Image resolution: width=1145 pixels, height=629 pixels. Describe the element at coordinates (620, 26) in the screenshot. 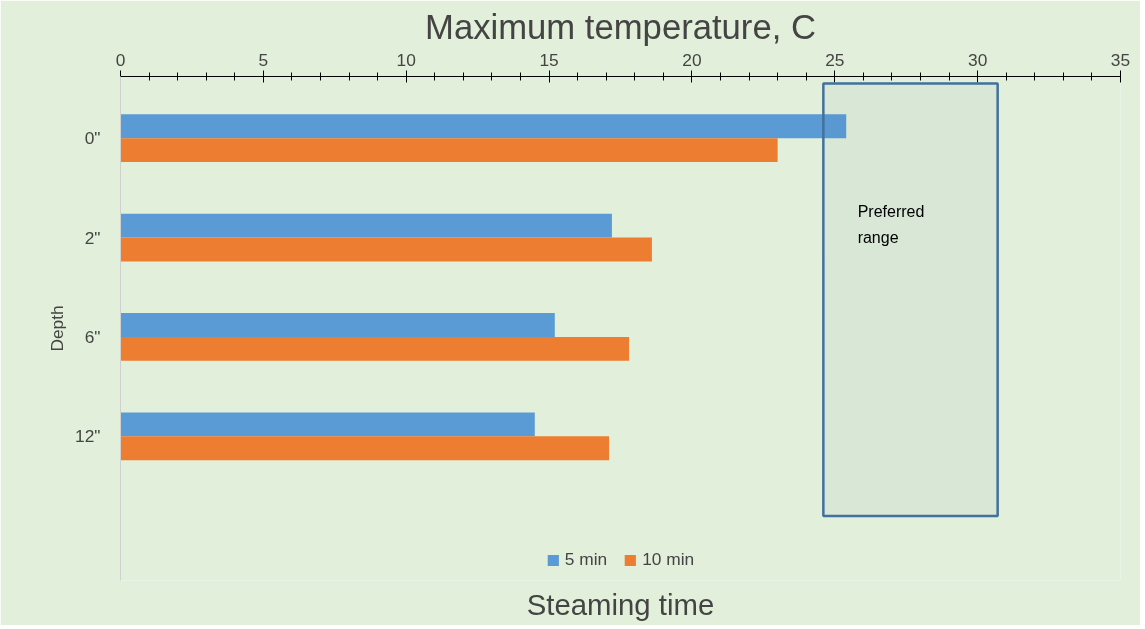

I see `chart-title: Maximum temperature, C` at that location.